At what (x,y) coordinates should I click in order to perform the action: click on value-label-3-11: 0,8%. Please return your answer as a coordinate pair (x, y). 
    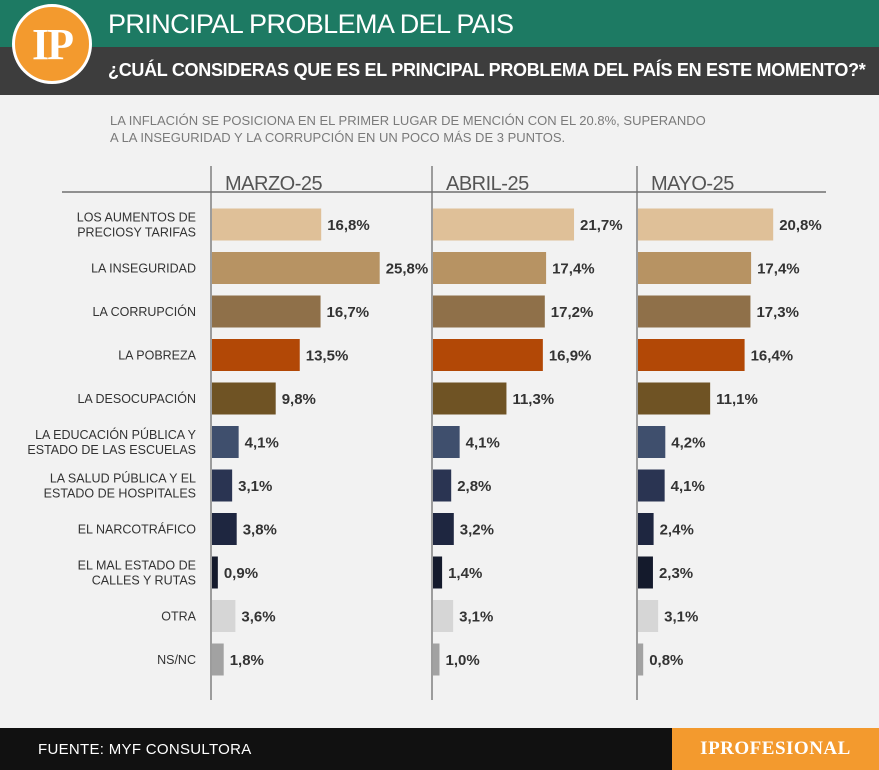
    Looking at the image, I should click on (666, 660).